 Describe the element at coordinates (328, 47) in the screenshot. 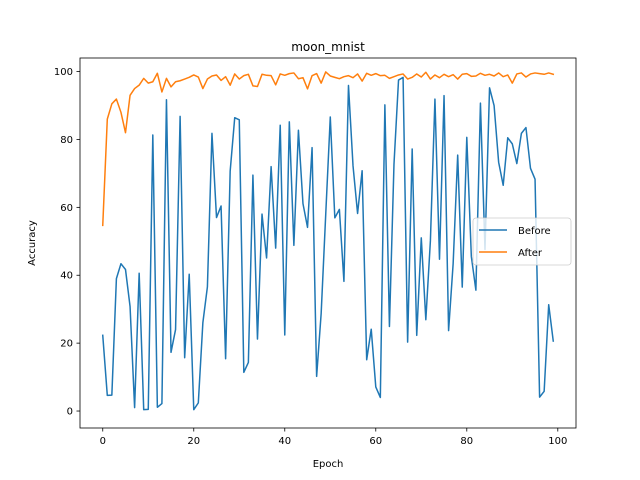

I see `chart-title: moon_mnist` at that location.